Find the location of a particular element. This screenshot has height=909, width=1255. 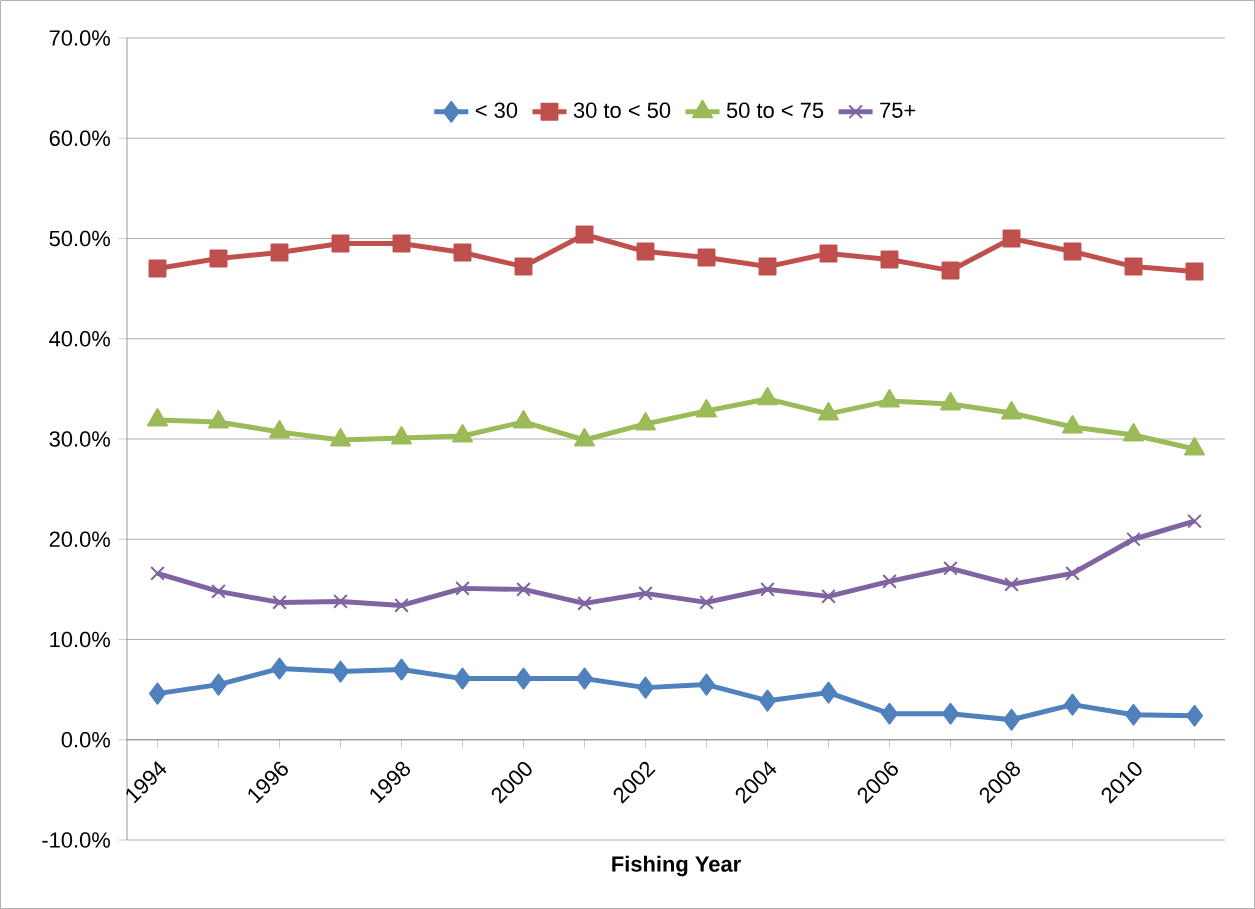

y-tick-label: 70.0% is located at coordinates (79, 38).